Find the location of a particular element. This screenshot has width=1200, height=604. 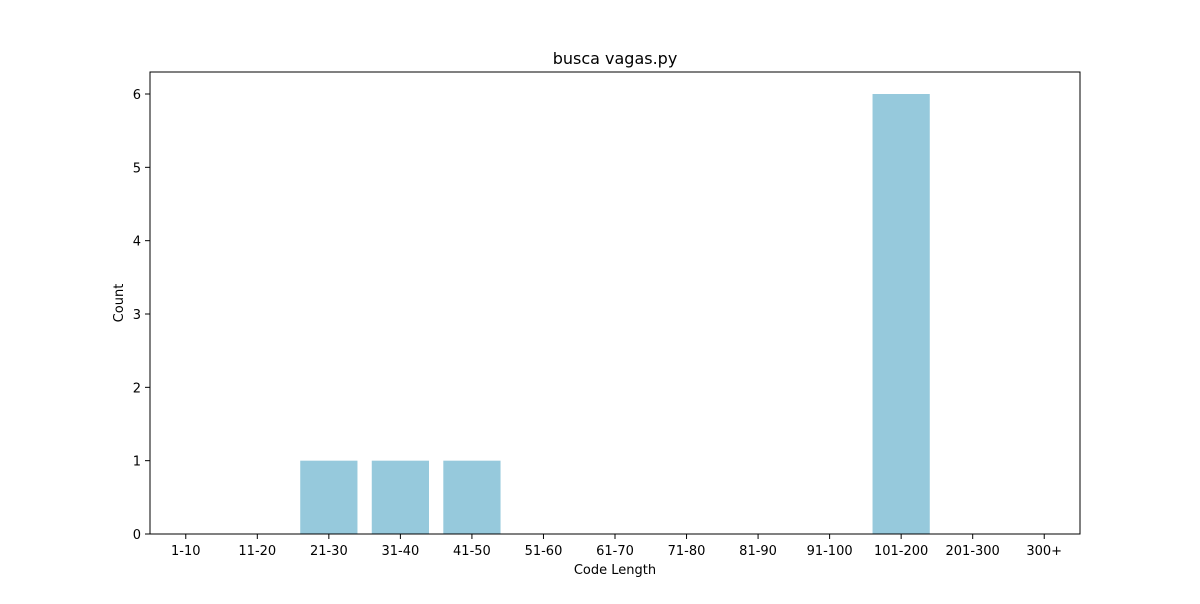

x-tick-label: 31-40 is located at coordinates (400, 551).